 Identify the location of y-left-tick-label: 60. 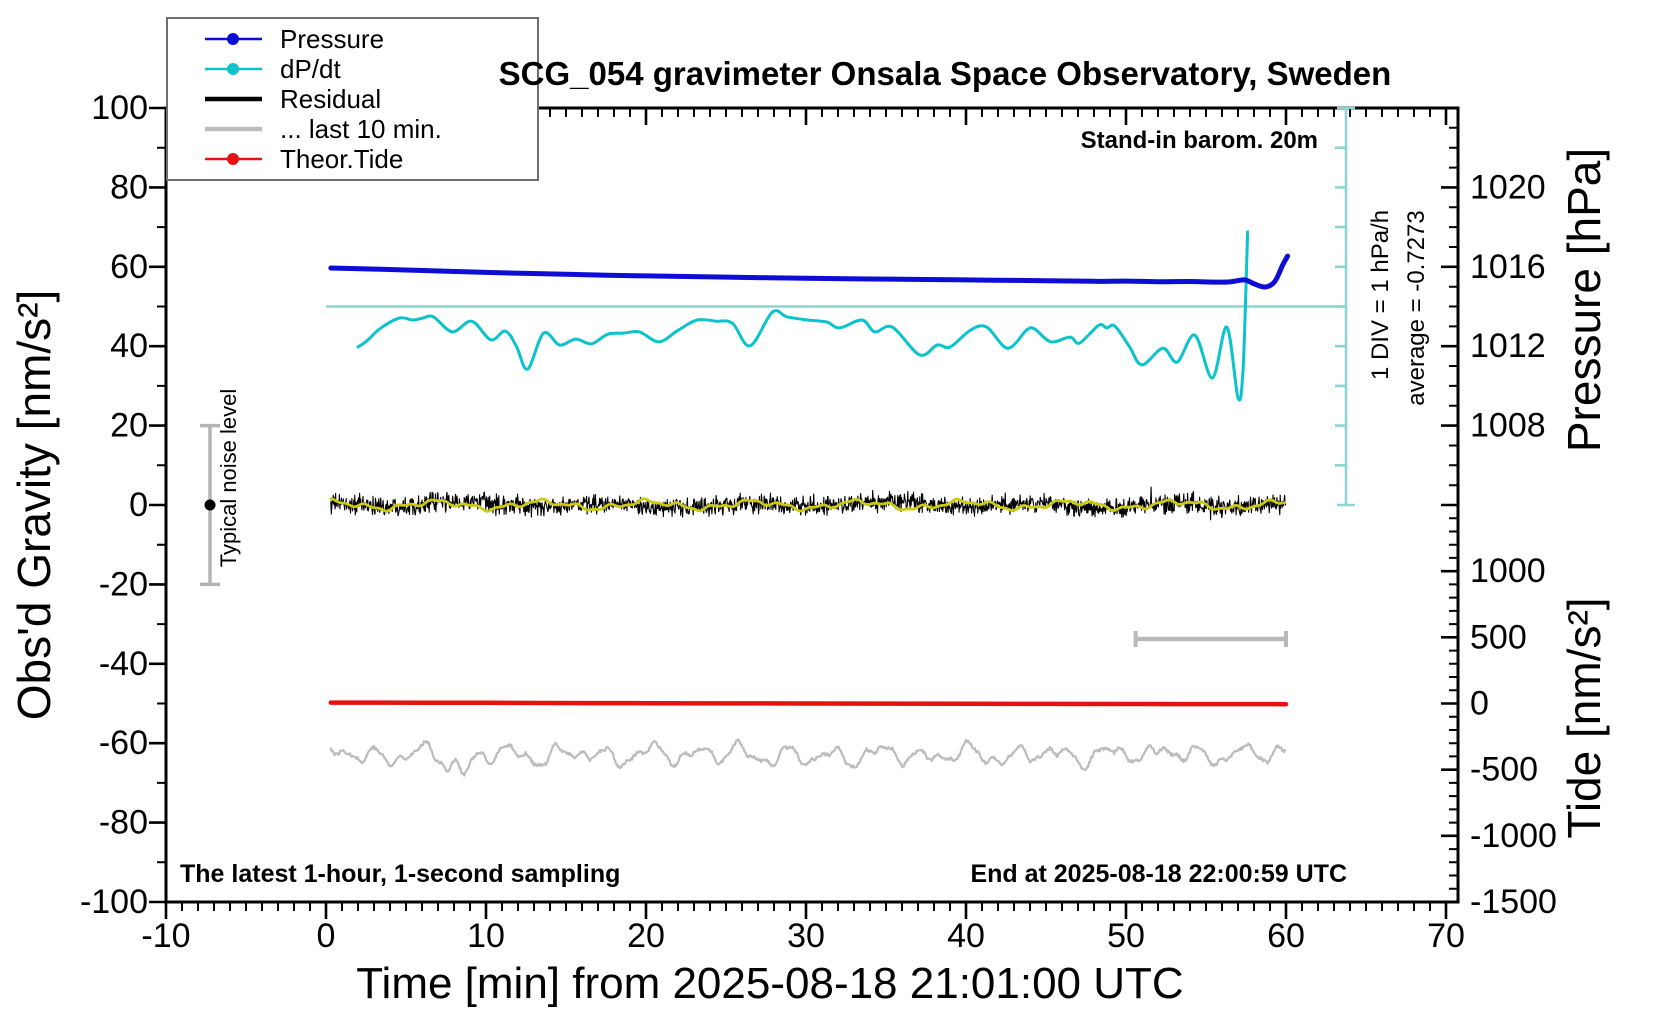
(129, 267).